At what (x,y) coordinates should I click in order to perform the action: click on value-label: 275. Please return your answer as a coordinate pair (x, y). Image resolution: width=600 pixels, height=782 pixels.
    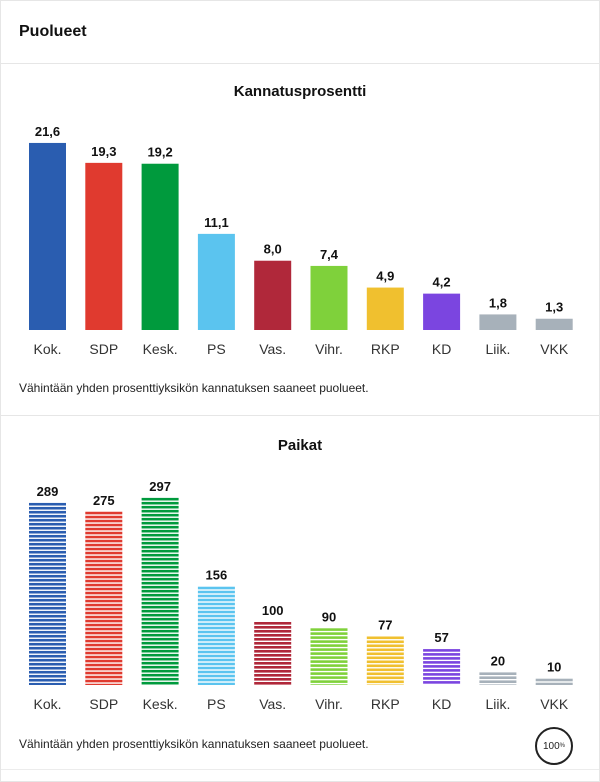
    Looking at the image, I should click on (104, 500).